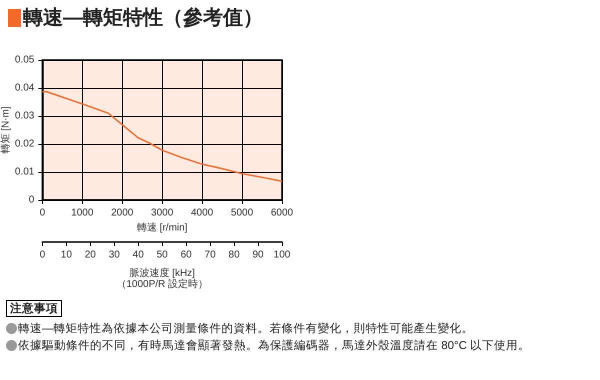 This screenshot has height=380, width=600. Describe the element at coordinates (162, 136) in the screenshot. I see `line-series` at that location.